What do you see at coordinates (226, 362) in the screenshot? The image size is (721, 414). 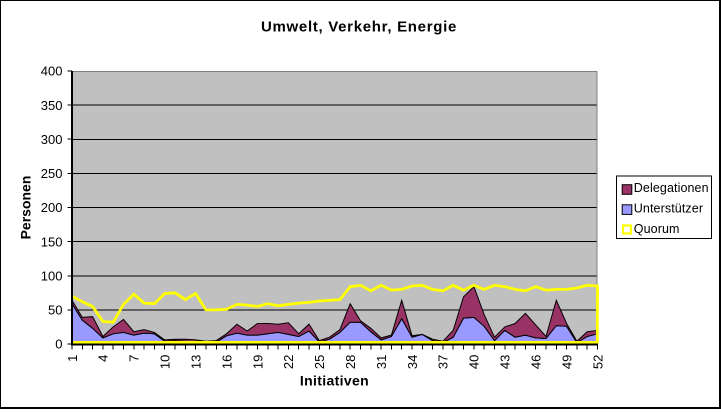 I see `svg-text: 16` at bounding box center [226, 362].